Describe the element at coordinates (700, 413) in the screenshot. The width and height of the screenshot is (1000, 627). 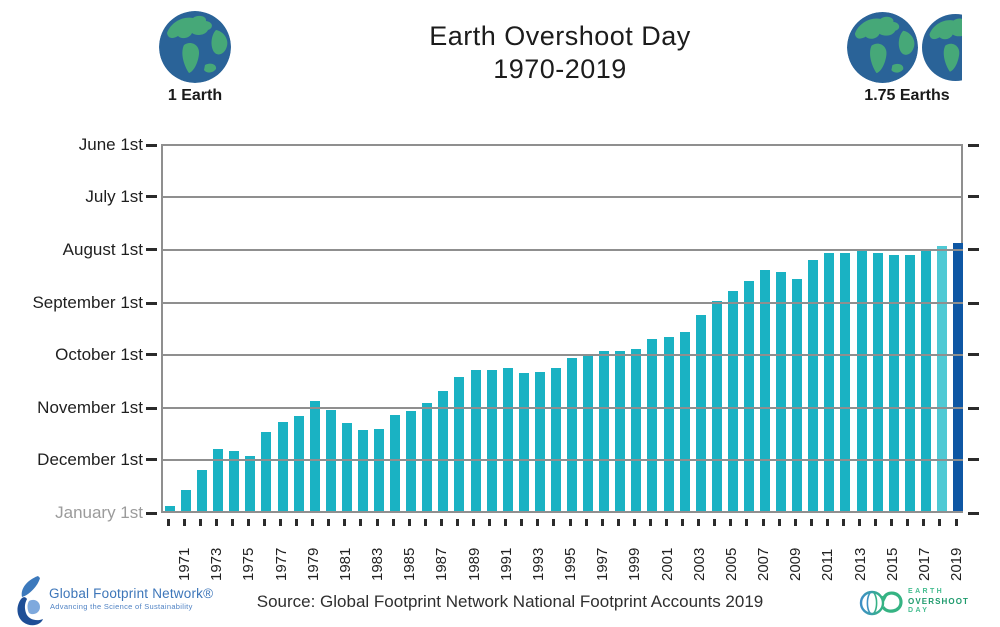
I see `bar-2003` at that location.